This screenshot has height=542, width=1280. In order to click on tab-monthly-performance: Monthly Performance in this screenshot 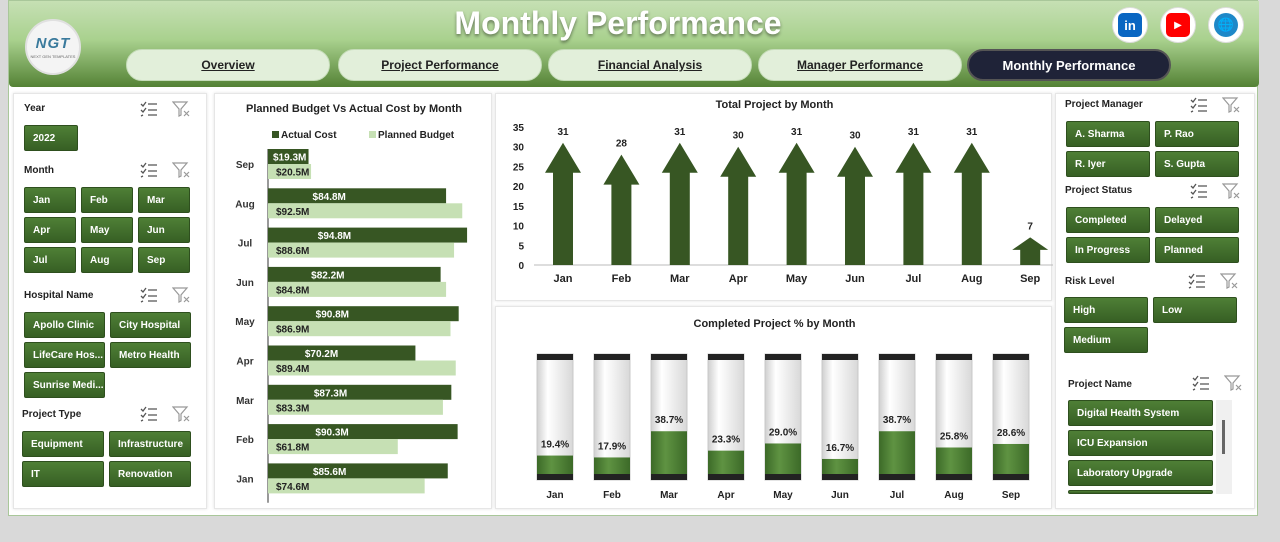, I will do `click(1069, 65)`.